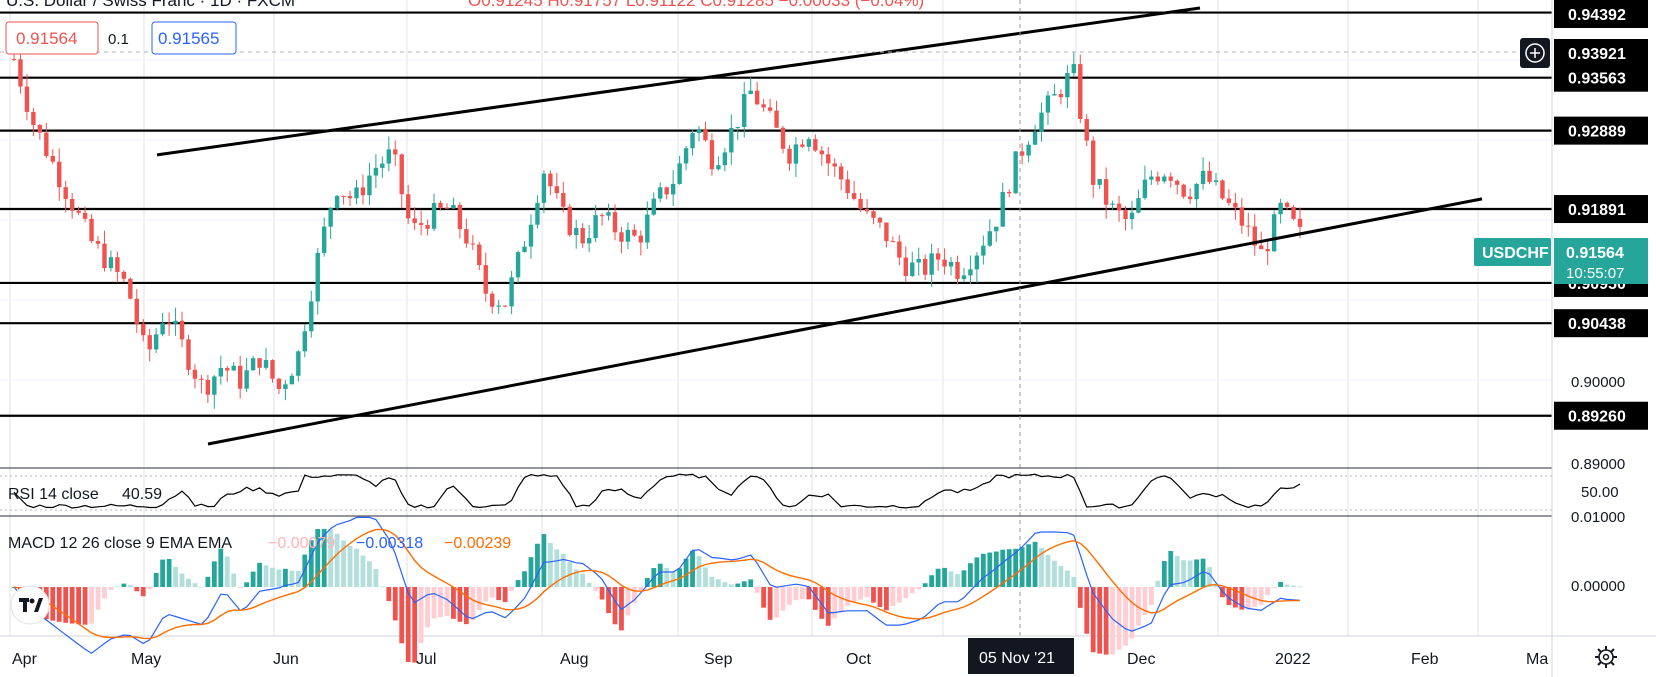  Describe the element at coordinates (1597, 79) in the screenshot. I see `level-tag-text: 0.93563` at that location.